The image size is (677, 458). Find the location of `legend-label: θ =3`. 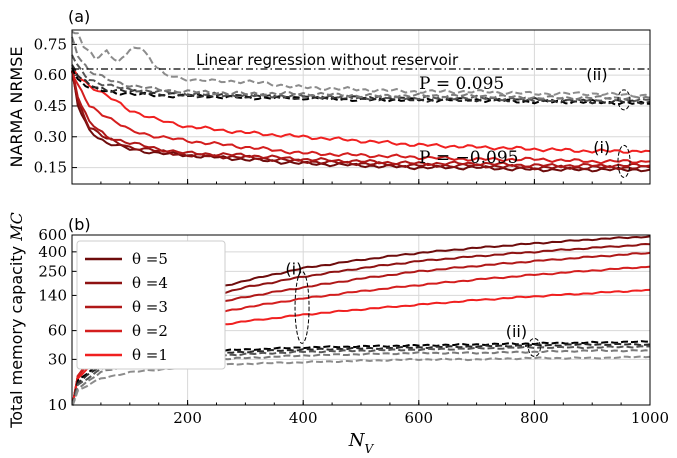

legend-label: θ =3 is located at coordinates (150, 307).